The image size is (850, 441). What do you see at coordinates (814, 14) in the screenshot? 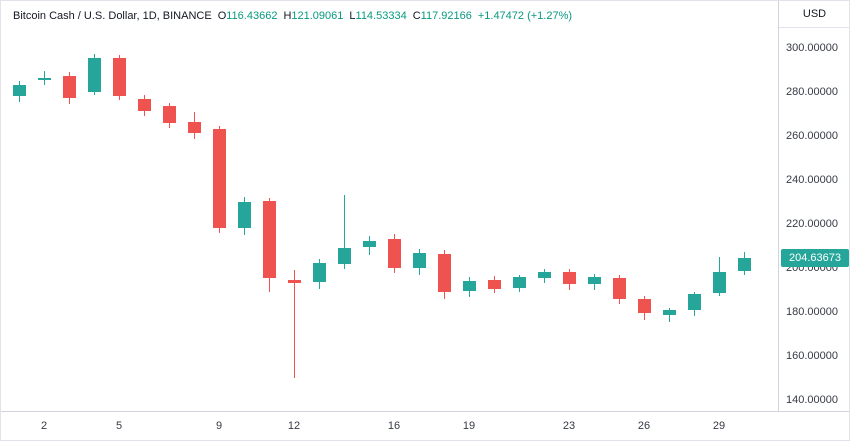
I see `currency-label: USD` at bounding box center [814, 14].